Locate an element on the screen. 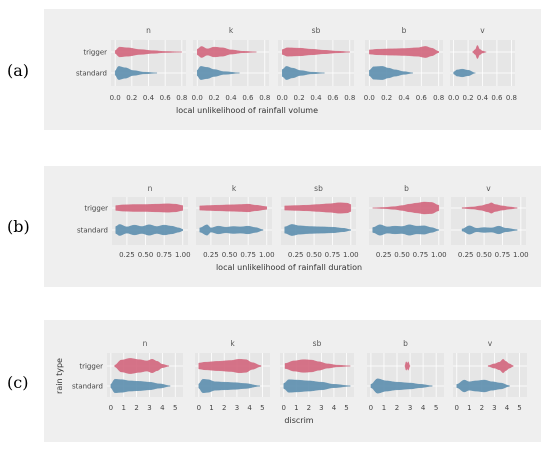 This screenshot has height=451, width=550. x-axis-title: local unlikelihood of rainfall volume is located at coordinates (247, 110).